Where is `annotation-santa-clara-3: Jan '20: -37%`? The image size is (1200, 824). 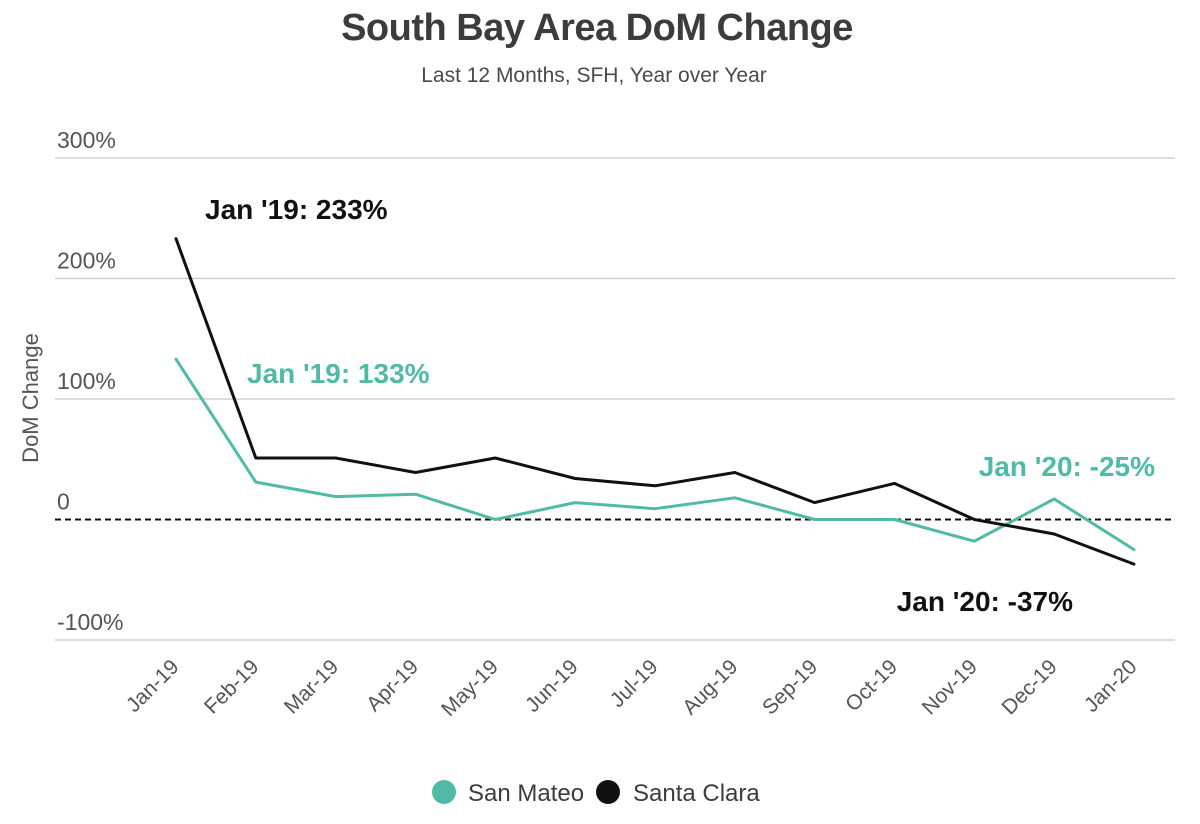
annotation-santa-clara-3: Jan '20: -37% is located at coordinates (985, 601).